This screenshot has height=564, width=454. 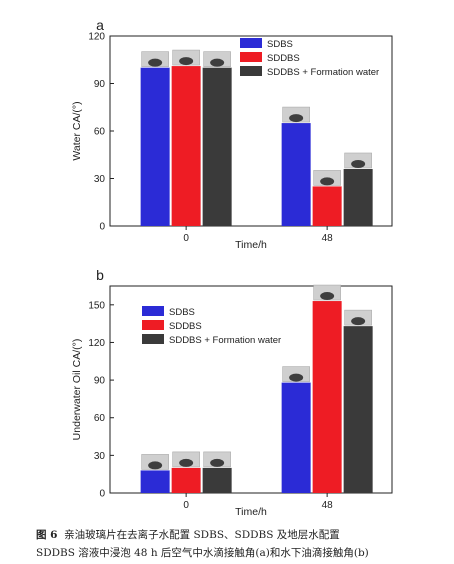 What do you see at coordinates (77, 130) in the screenshot?
I see `y-axis-label: Water CA/(°)` at bounding box center [77, 130].